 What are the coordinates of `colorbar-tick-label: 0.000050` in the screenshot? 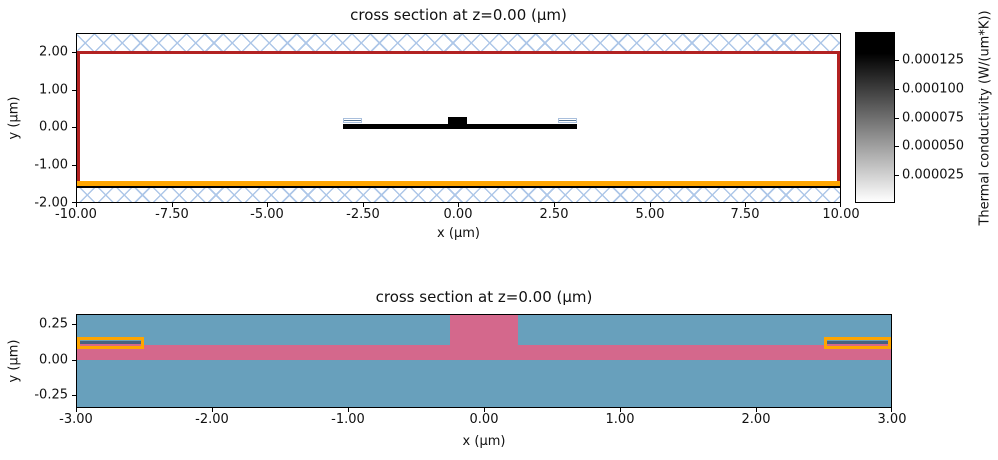 It's located at (933, 146).